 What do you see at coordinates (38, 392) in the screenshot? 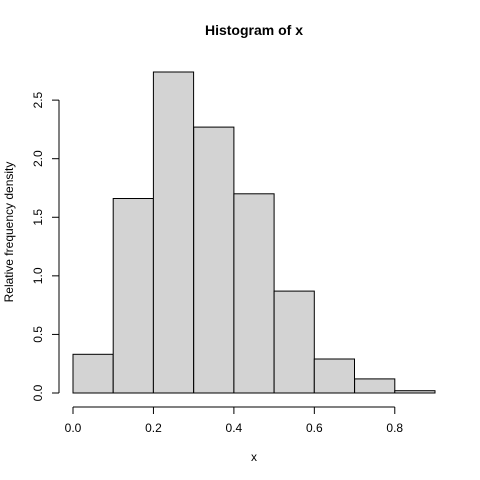
I see `y-tick-label-0: 0.0` at bounding box center [38, 392].